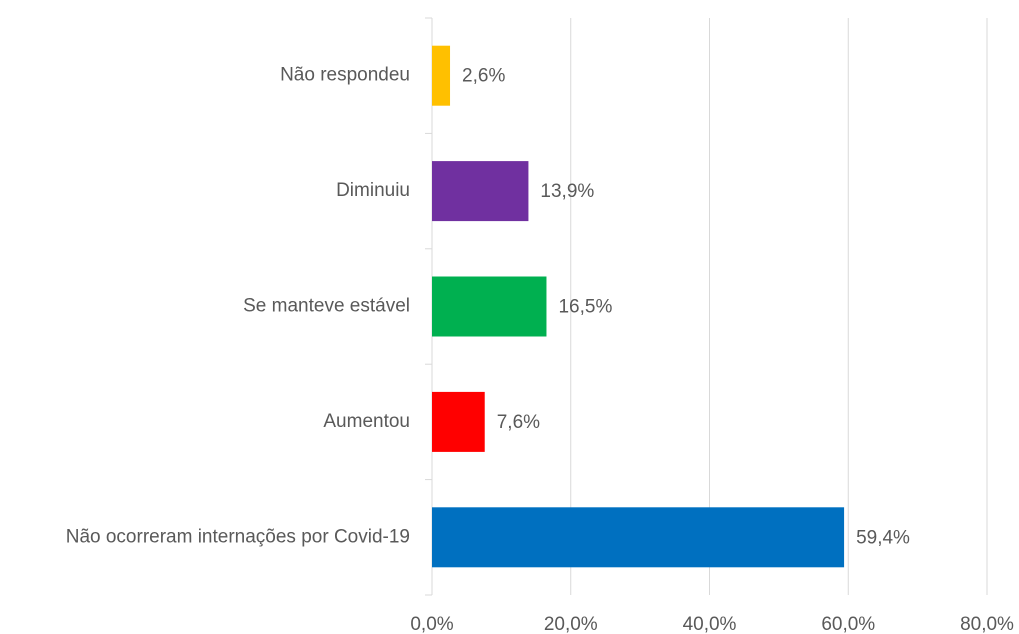 This screenshot has height=634, width=1019. Describe the element at coordinates (326, 306) in the screenshot. I see `y-tick-label: Se manteve estável` at that location.